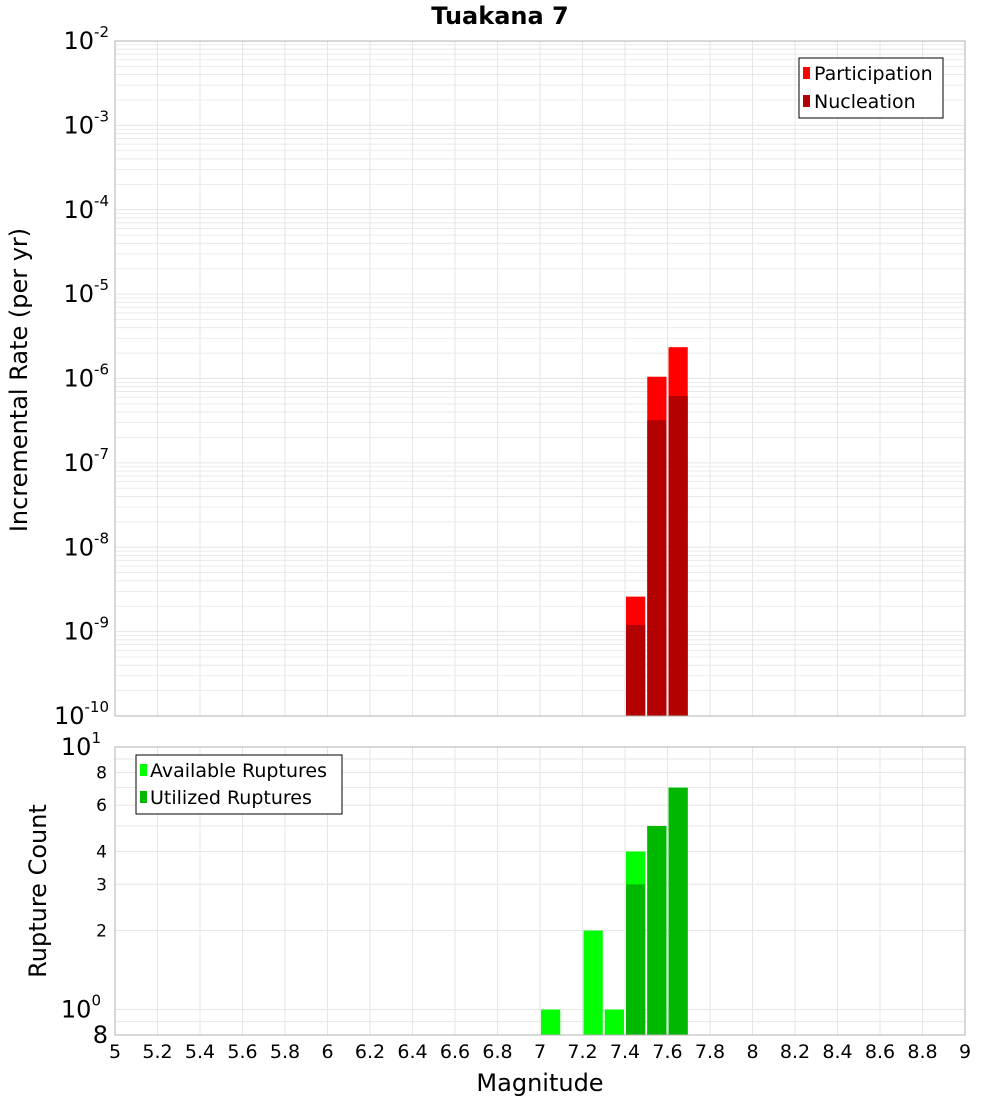  I want to click on top-y-tick-label: 10⁻³, so click(86, 123).